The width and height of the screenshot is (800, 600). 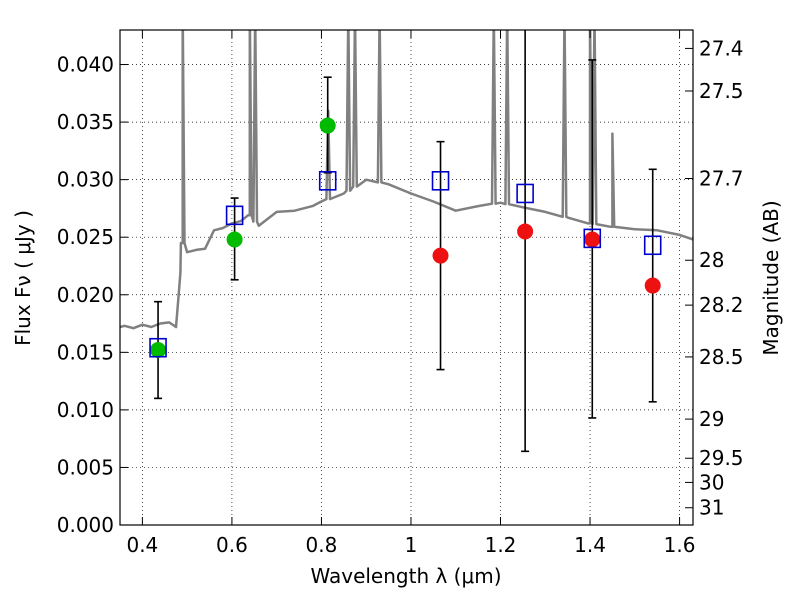 What do you see at coordinates (711, 419) in the screenshot?
I see `y2-tick-label: 29` at bounding box center [711, 419].